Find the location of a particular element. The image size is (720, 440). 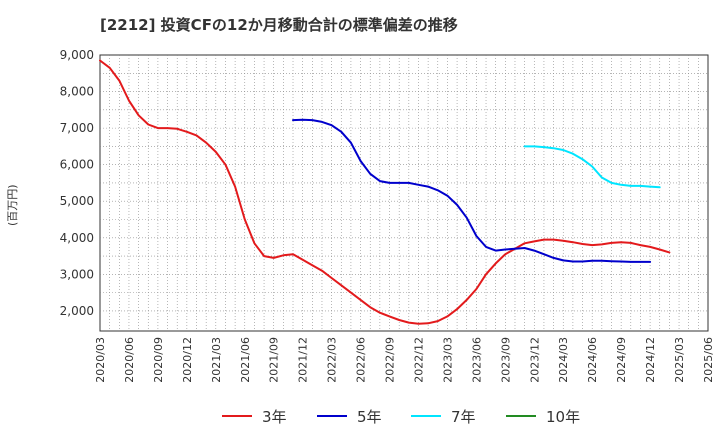

y-tick-label: 2,000 is located at coordinates (77, 311).